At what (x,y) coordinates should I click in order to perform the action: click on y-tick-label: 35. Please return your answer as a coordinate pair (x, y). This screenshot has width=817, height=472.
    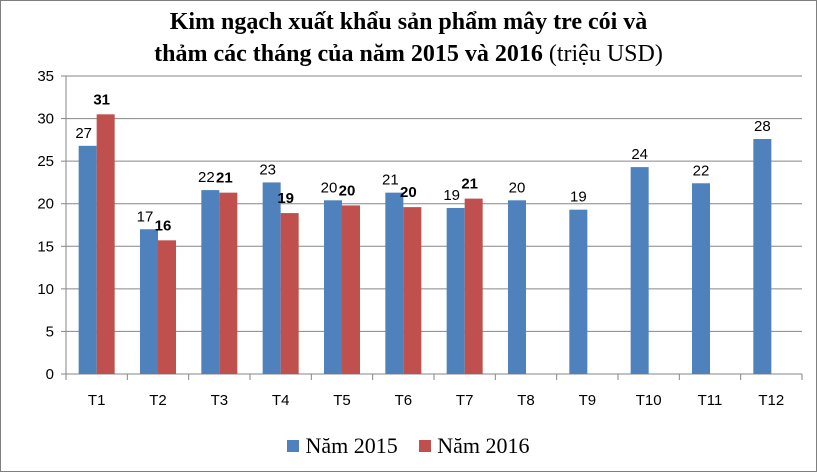
    Looking at the image, I should click on (45, 76).